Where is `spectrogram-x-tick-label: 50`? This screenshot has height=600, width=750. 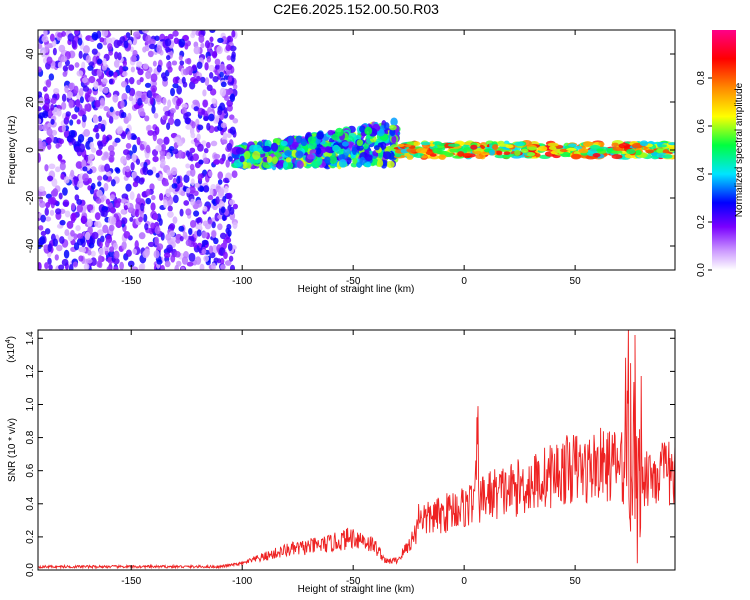
spectrogram-x-tick-label: 50 is located at coordinates (576, 281).